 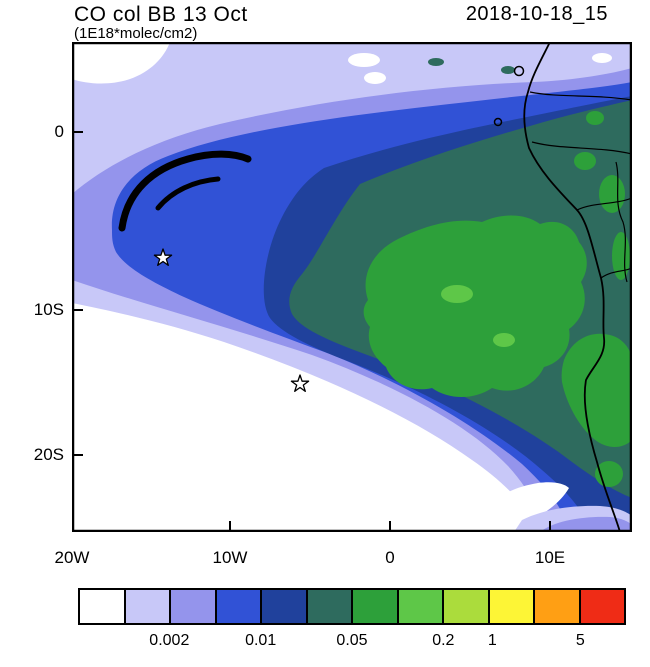 I want to click on hook-teal-arc, so click(x=185, y=191).